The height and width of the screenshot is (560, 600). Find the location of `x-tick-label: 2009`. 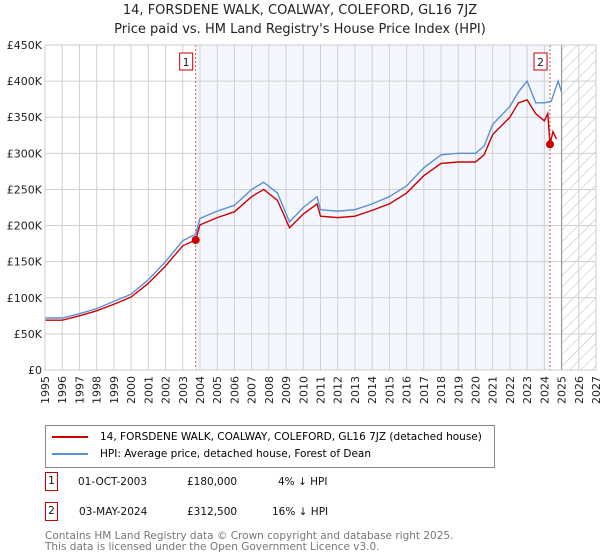

x-tick-label: 2009 is located at coordinates (286, 390).